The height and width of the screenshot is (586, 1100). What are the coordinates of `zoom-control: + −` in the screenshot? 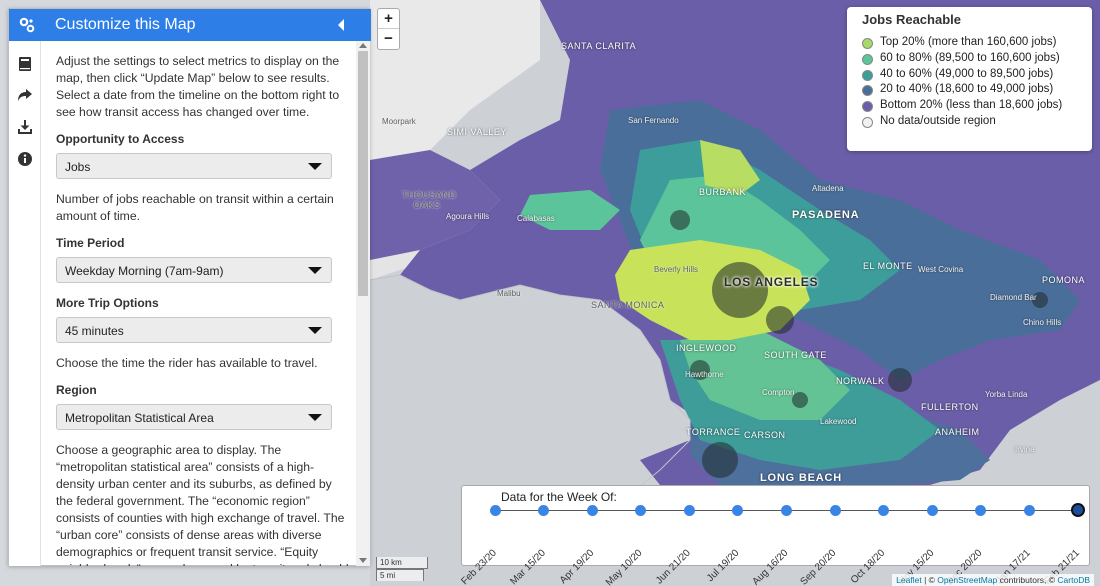 It's located at (388, 29).